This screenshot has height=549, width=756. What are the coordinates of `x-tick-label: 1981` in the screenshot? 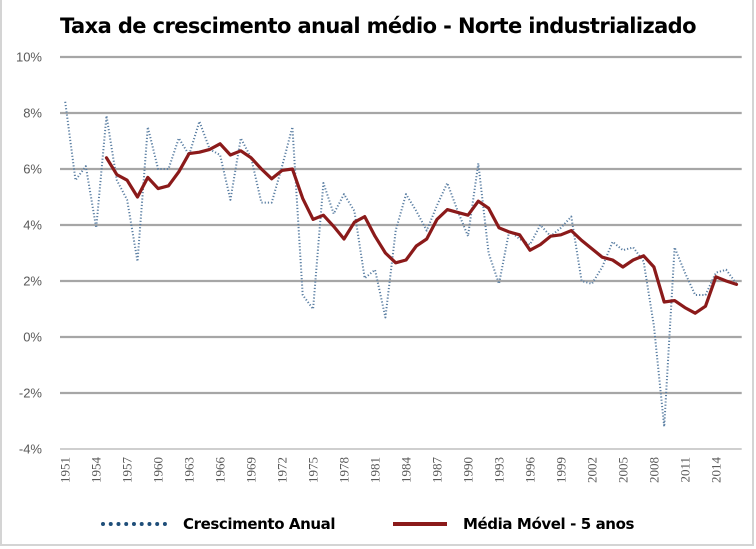 It's located at (375, 470).